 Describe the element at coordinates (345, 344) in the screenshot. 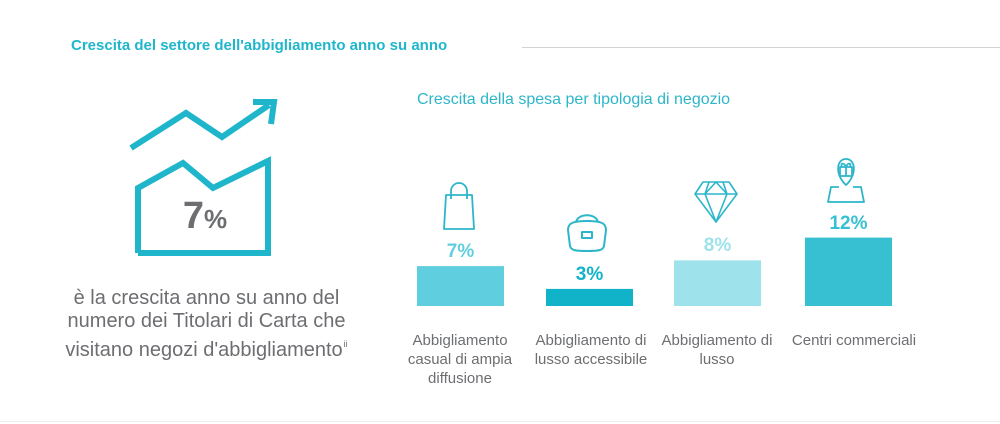

I see `footnote-marker: ii` at that location.